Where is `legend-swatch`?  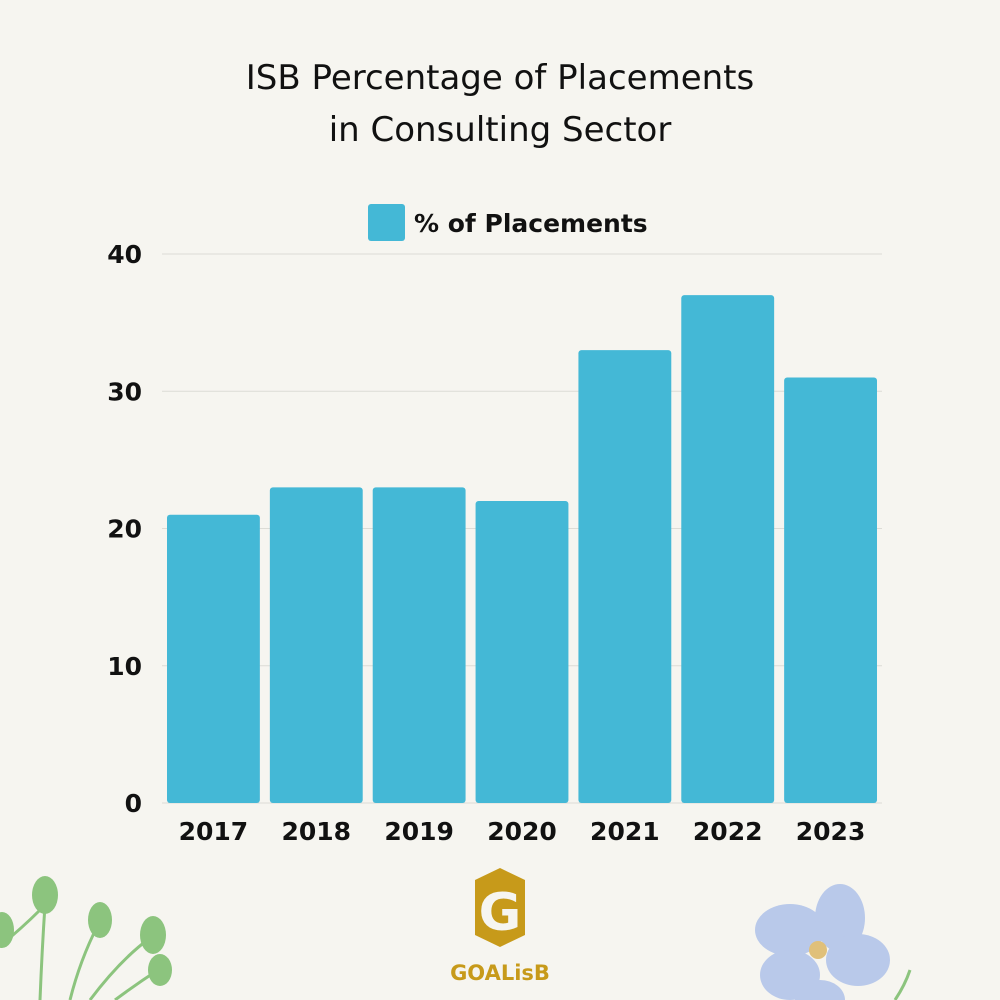 legend-swatch is located at coordinates (386, 222).